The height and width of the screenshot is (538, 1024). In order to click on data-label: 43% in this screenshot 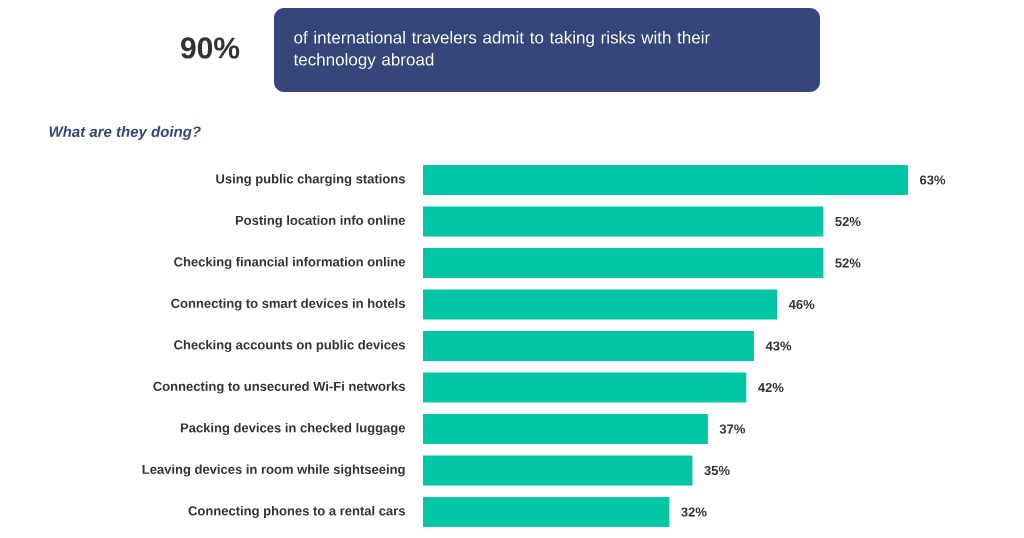, I will do `click(778, 346)`.